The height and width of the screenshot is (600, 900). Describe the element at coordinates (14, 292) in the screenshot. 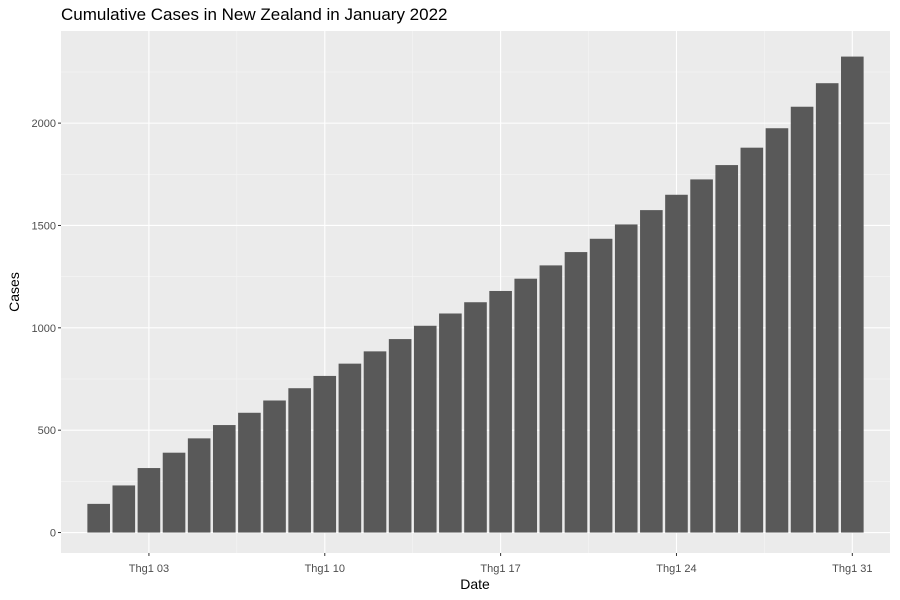

I see `y-axis-title: Cases` at that location.